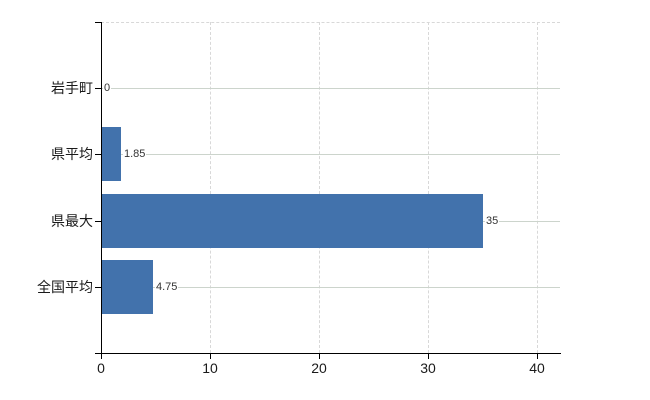 This screenshot has height=400, width=650. Describe the element at coordinates (101, 368) in the screenshot. I see `x-tick-label: 0` at that location.